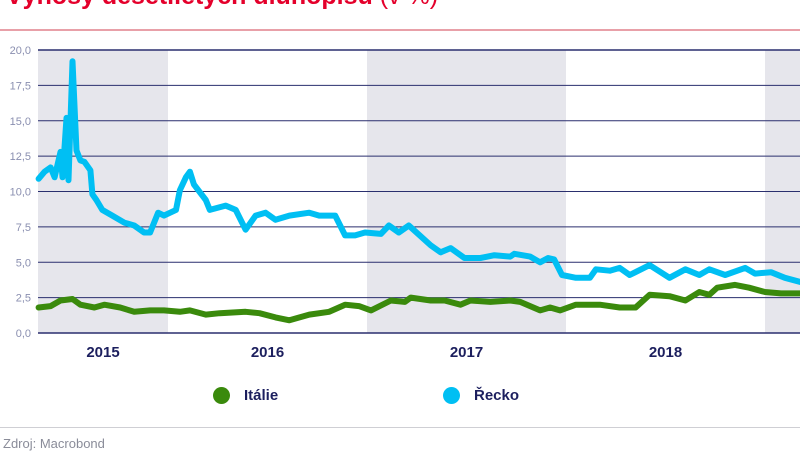 This screenshot has width=800, height=451. I want to click on y-tick-label: 0,0, so click(23, 334).